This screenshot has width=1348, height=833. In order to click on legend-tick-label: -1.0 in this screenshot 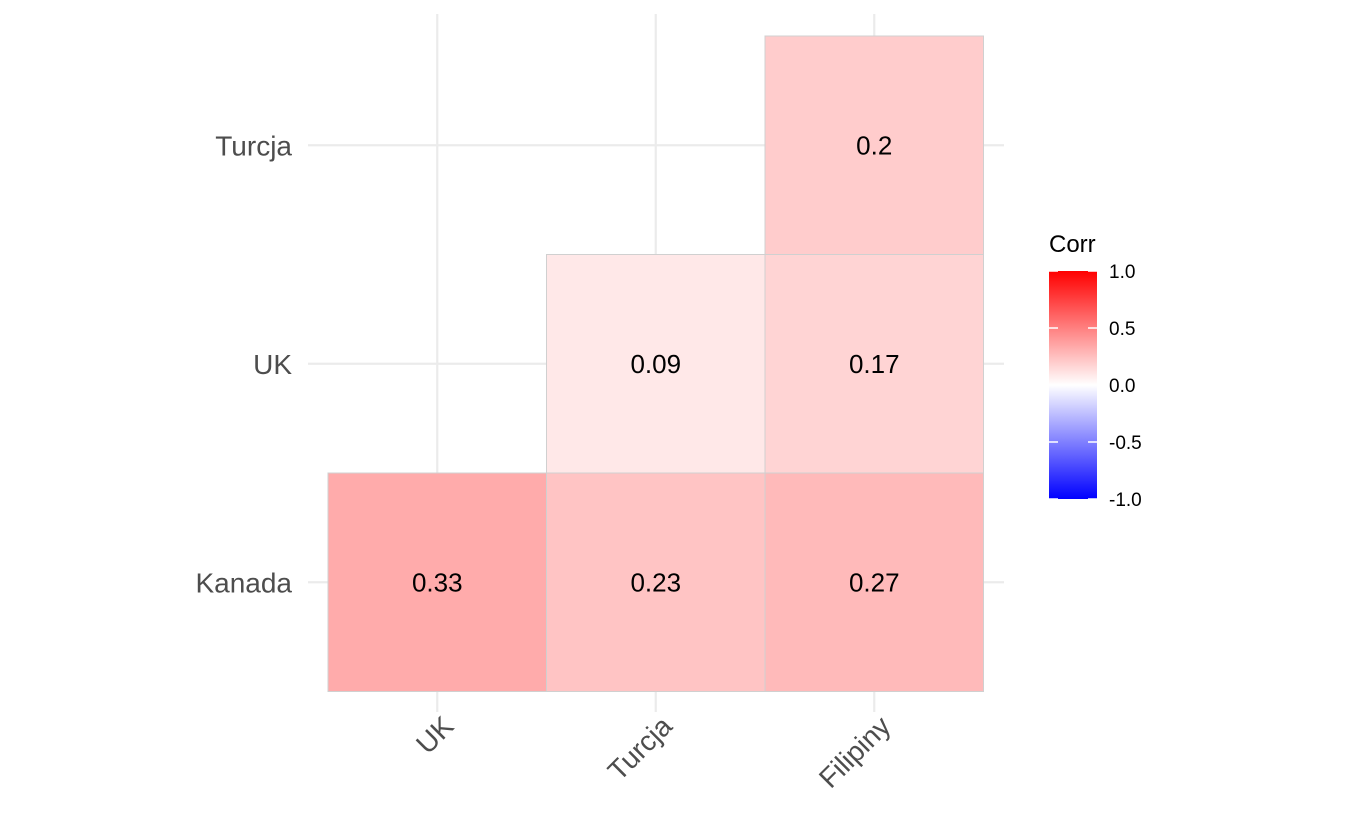, I will do `click(1125, 500)`.